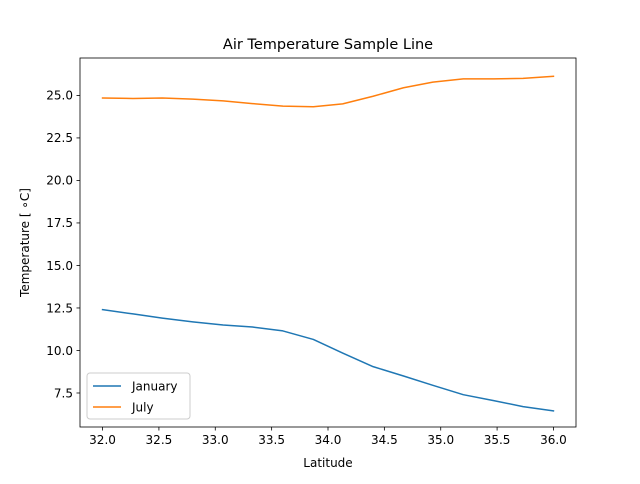 The height and width of the screenshot is (484, 640). Describe the element at coordinates (59, 138) in the screenshot. I see `y-tick-label: 22.5` at that location.